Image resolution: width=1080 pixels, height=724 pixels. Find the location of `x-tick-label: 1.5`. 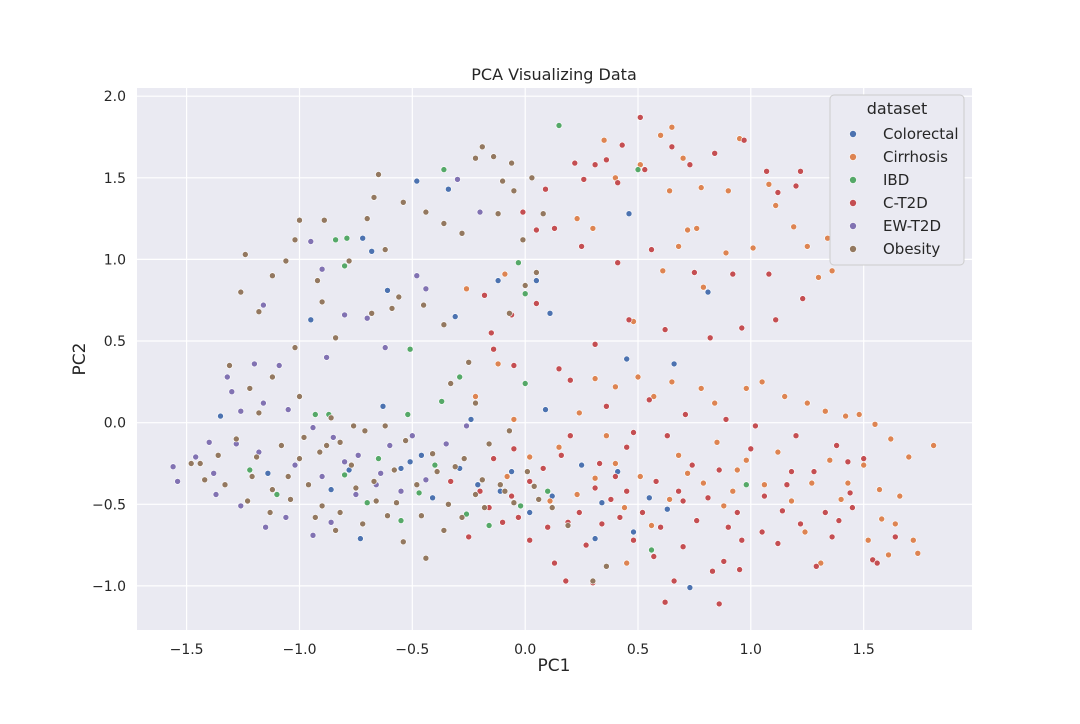

x-tick-label: 1.5 is located at coordinates (864, 650).